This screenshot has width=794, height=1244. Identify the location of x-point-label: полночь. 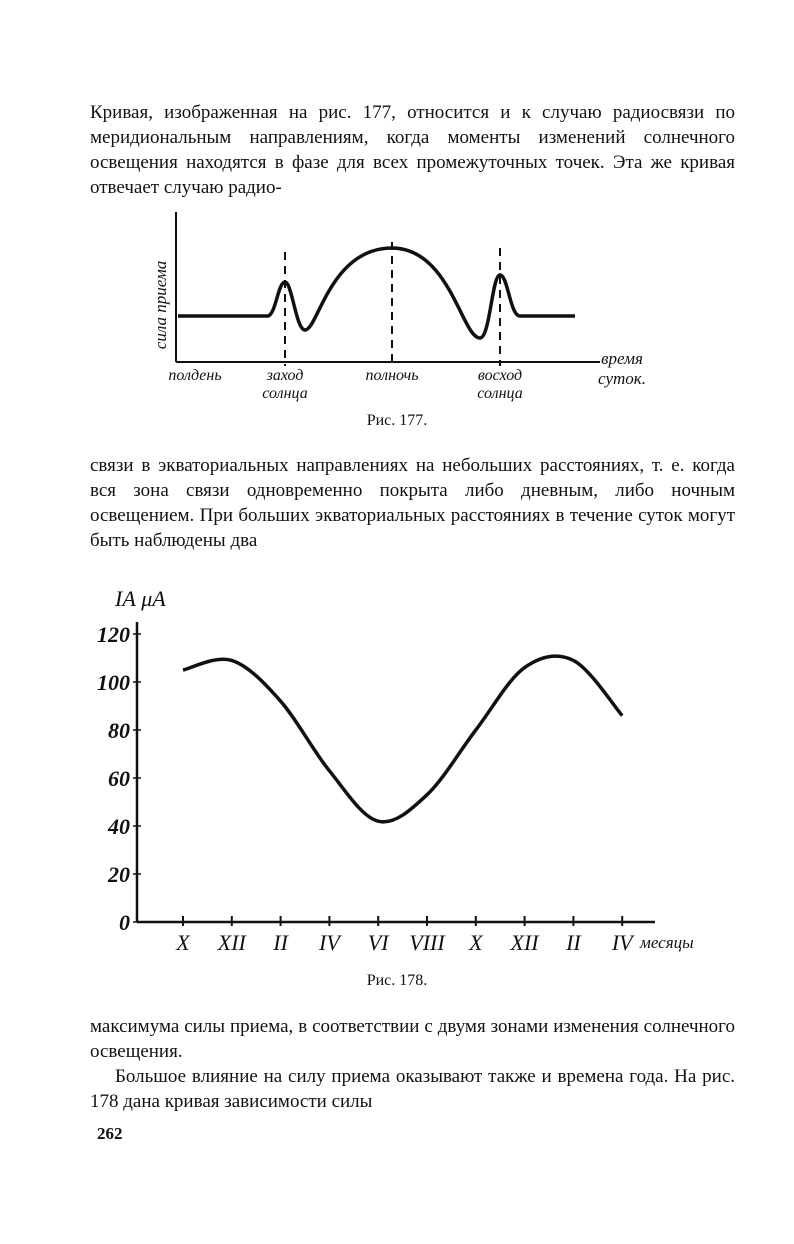
(391, 375).